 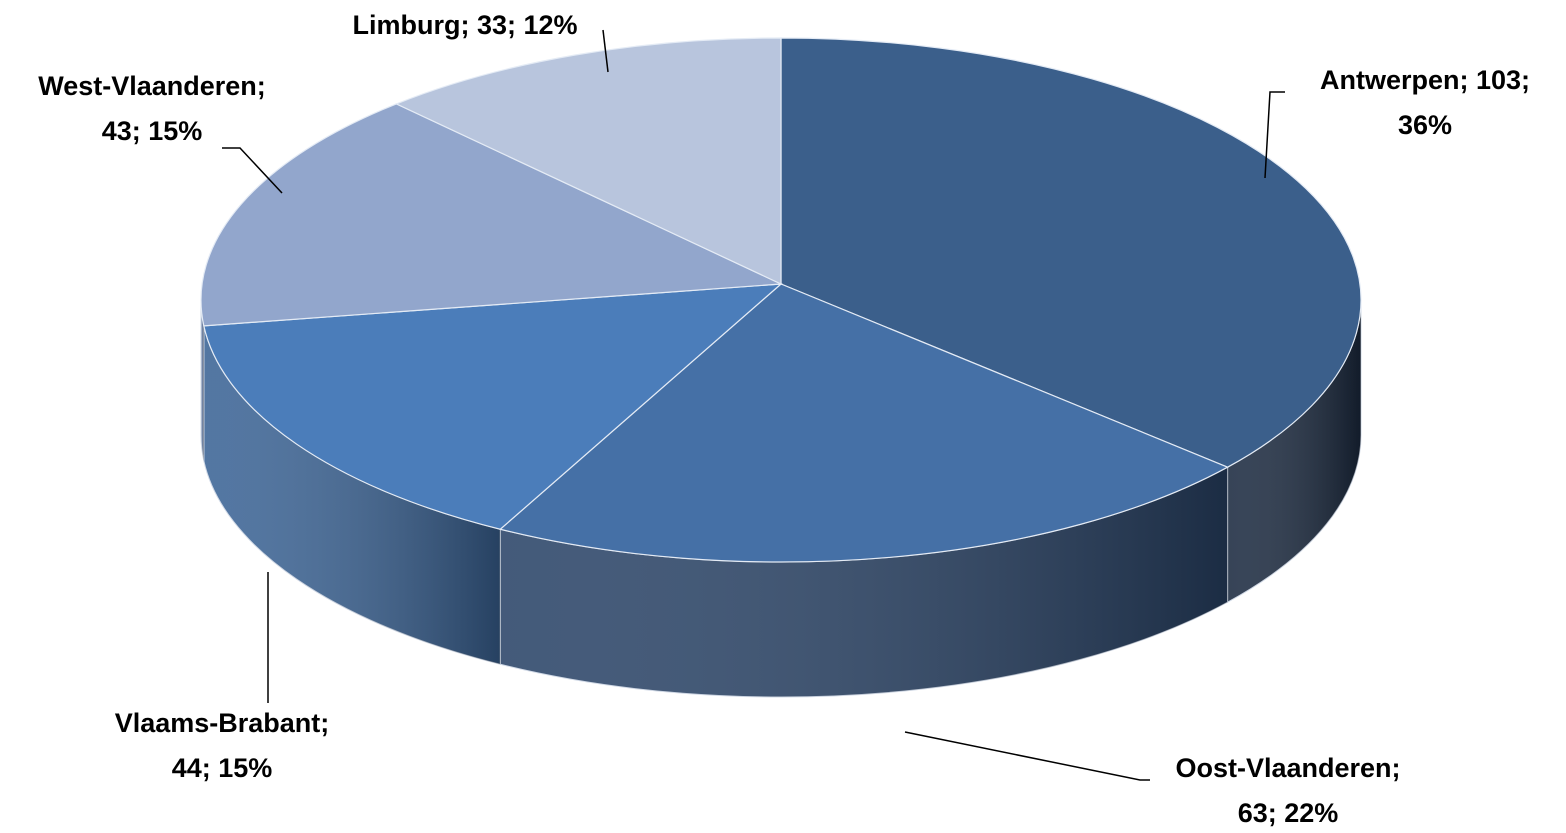 I want to click on data-label-line: 43; 15%, so click(x=152, y=131).